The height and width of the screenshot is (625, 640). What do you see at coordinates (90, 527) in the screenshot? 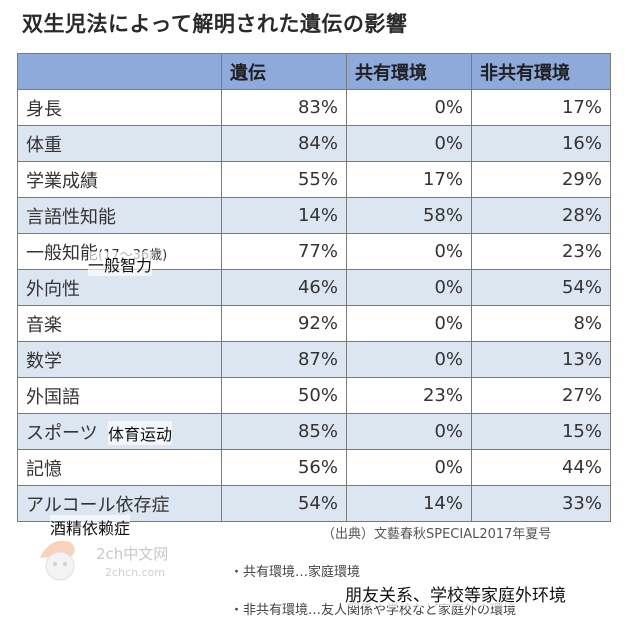
I see `overlay-alcoholism: 酒精依赖症` at bounding box center [90, 527].